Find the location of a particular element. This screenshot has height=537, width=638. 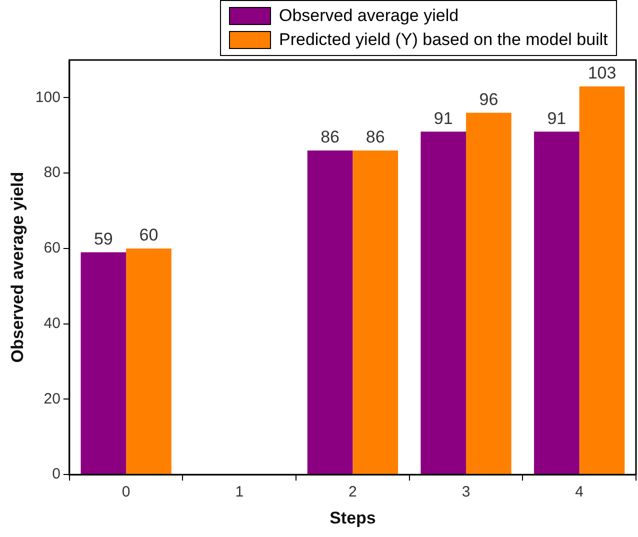

legend-label: Observed average yield is located at coordinates (369, 16).